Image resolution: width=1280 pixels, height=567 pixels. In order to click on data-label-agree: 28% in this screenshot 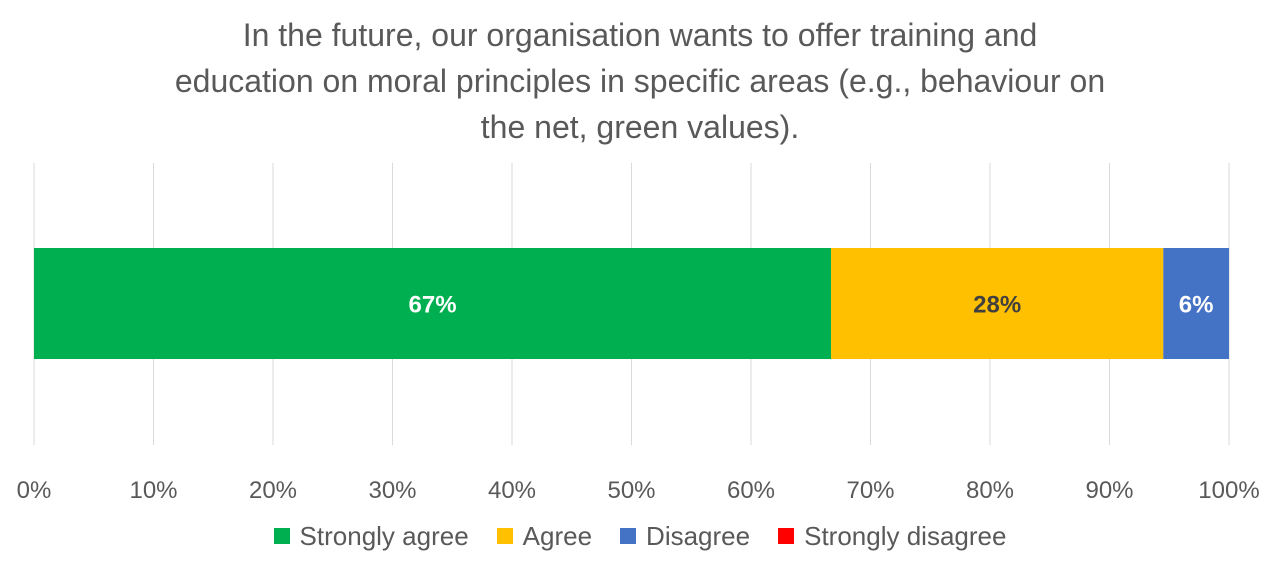, I will do `click(997, 305)`.